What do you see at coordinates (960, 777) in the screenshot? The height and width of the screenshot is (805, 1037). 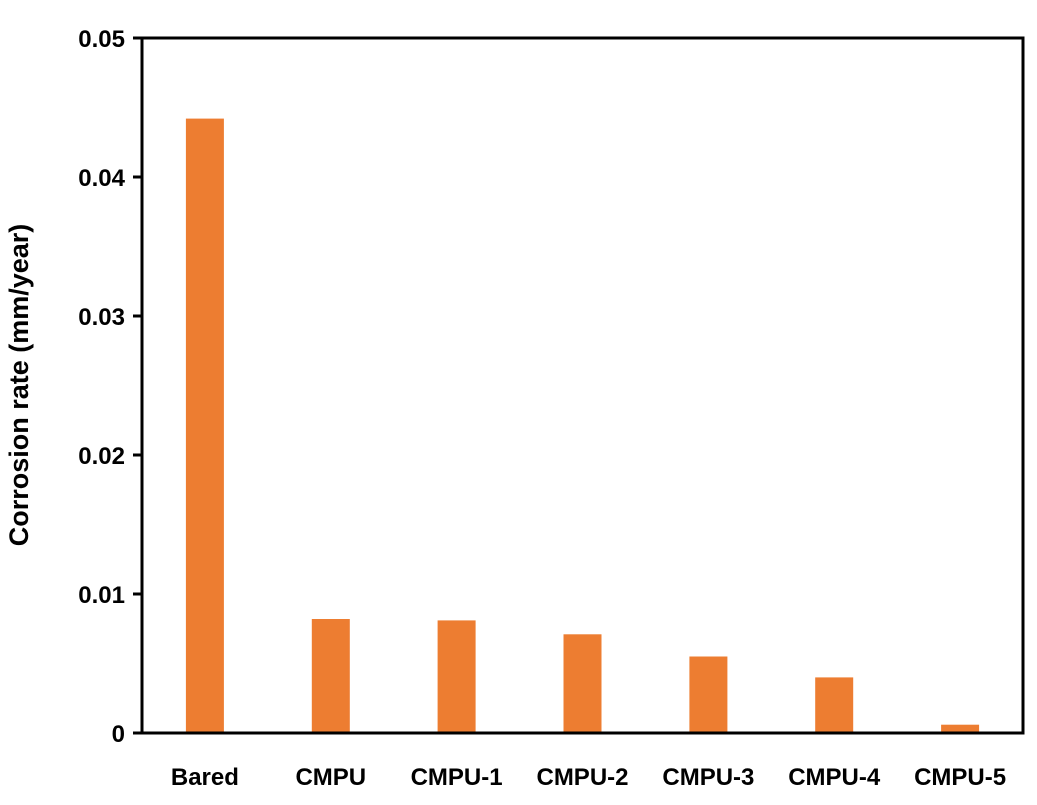 I see `x-tick-label: CMPU-5` at bounding box center [960, 777].